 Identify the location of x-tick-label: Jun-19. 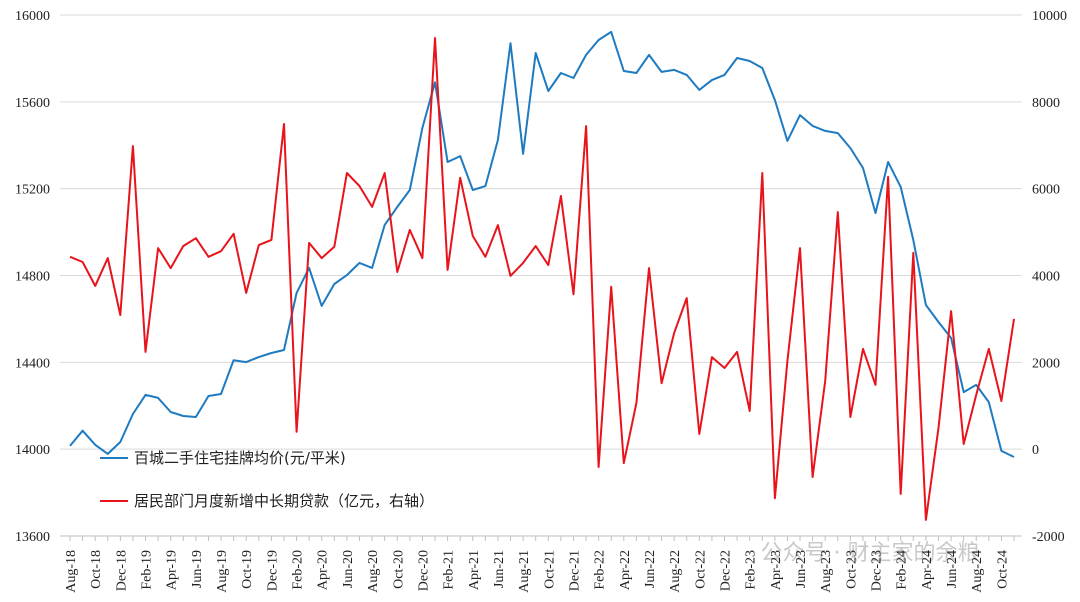
(197, 569).